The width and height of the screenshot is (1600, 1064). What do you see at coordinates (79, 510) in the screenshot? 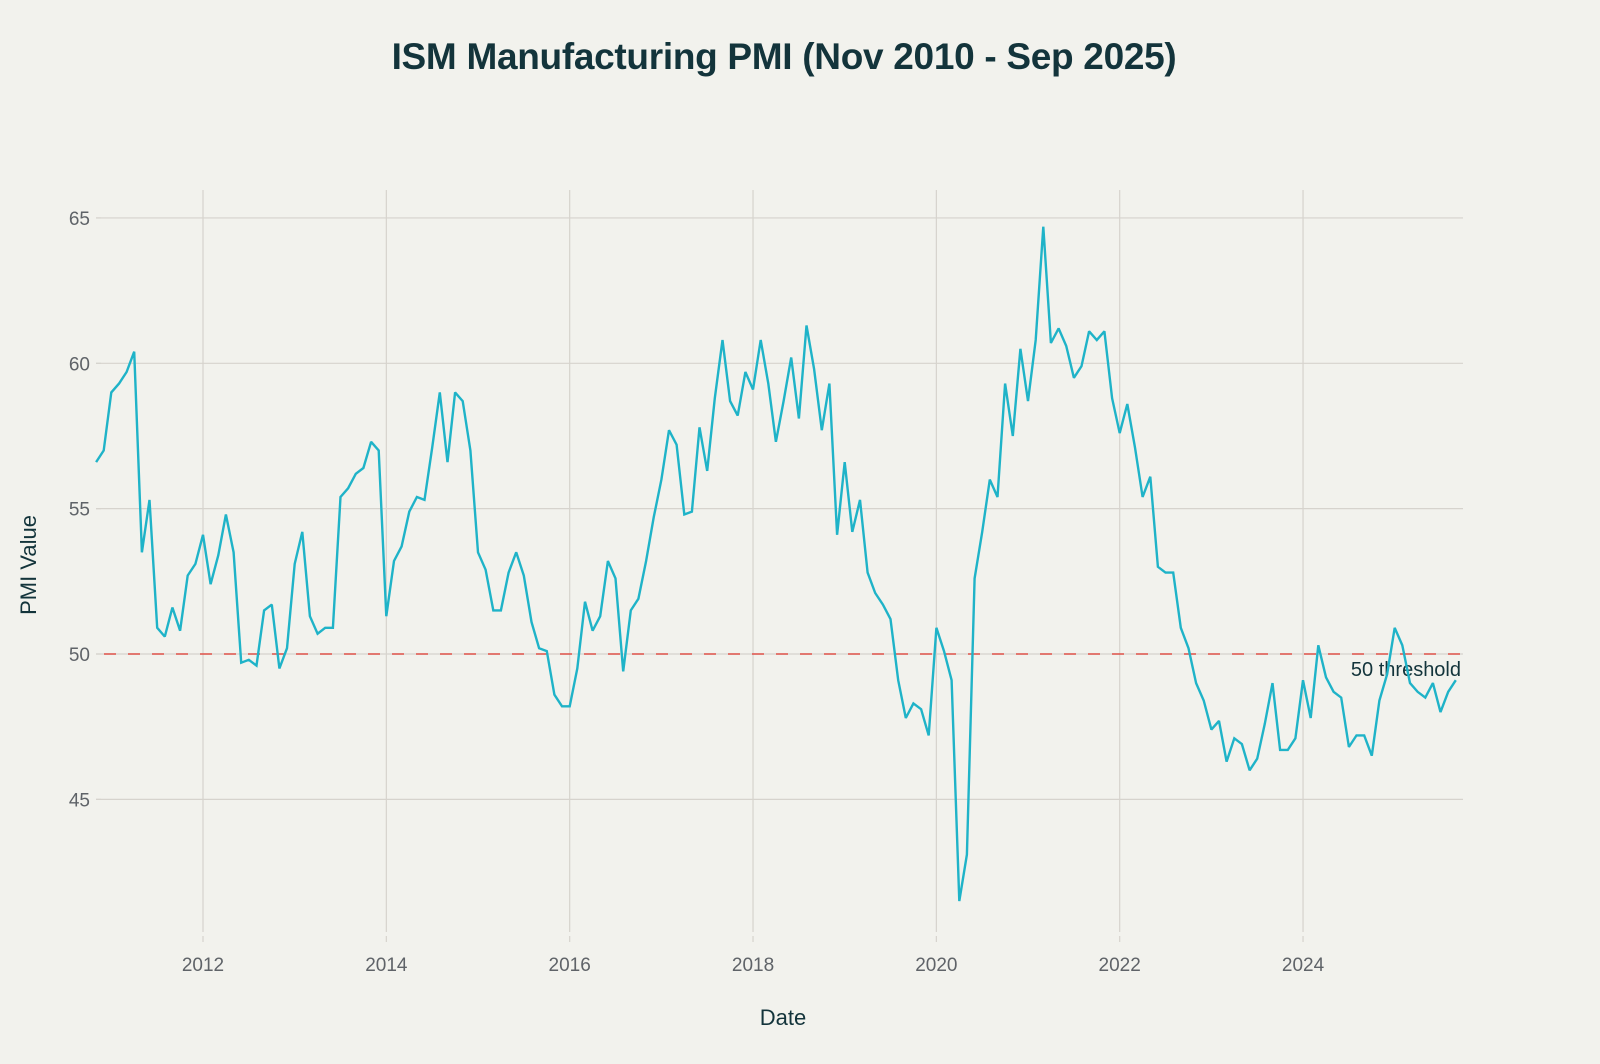
I see `y-tick-label: 55` at bounding box center [79, 510].